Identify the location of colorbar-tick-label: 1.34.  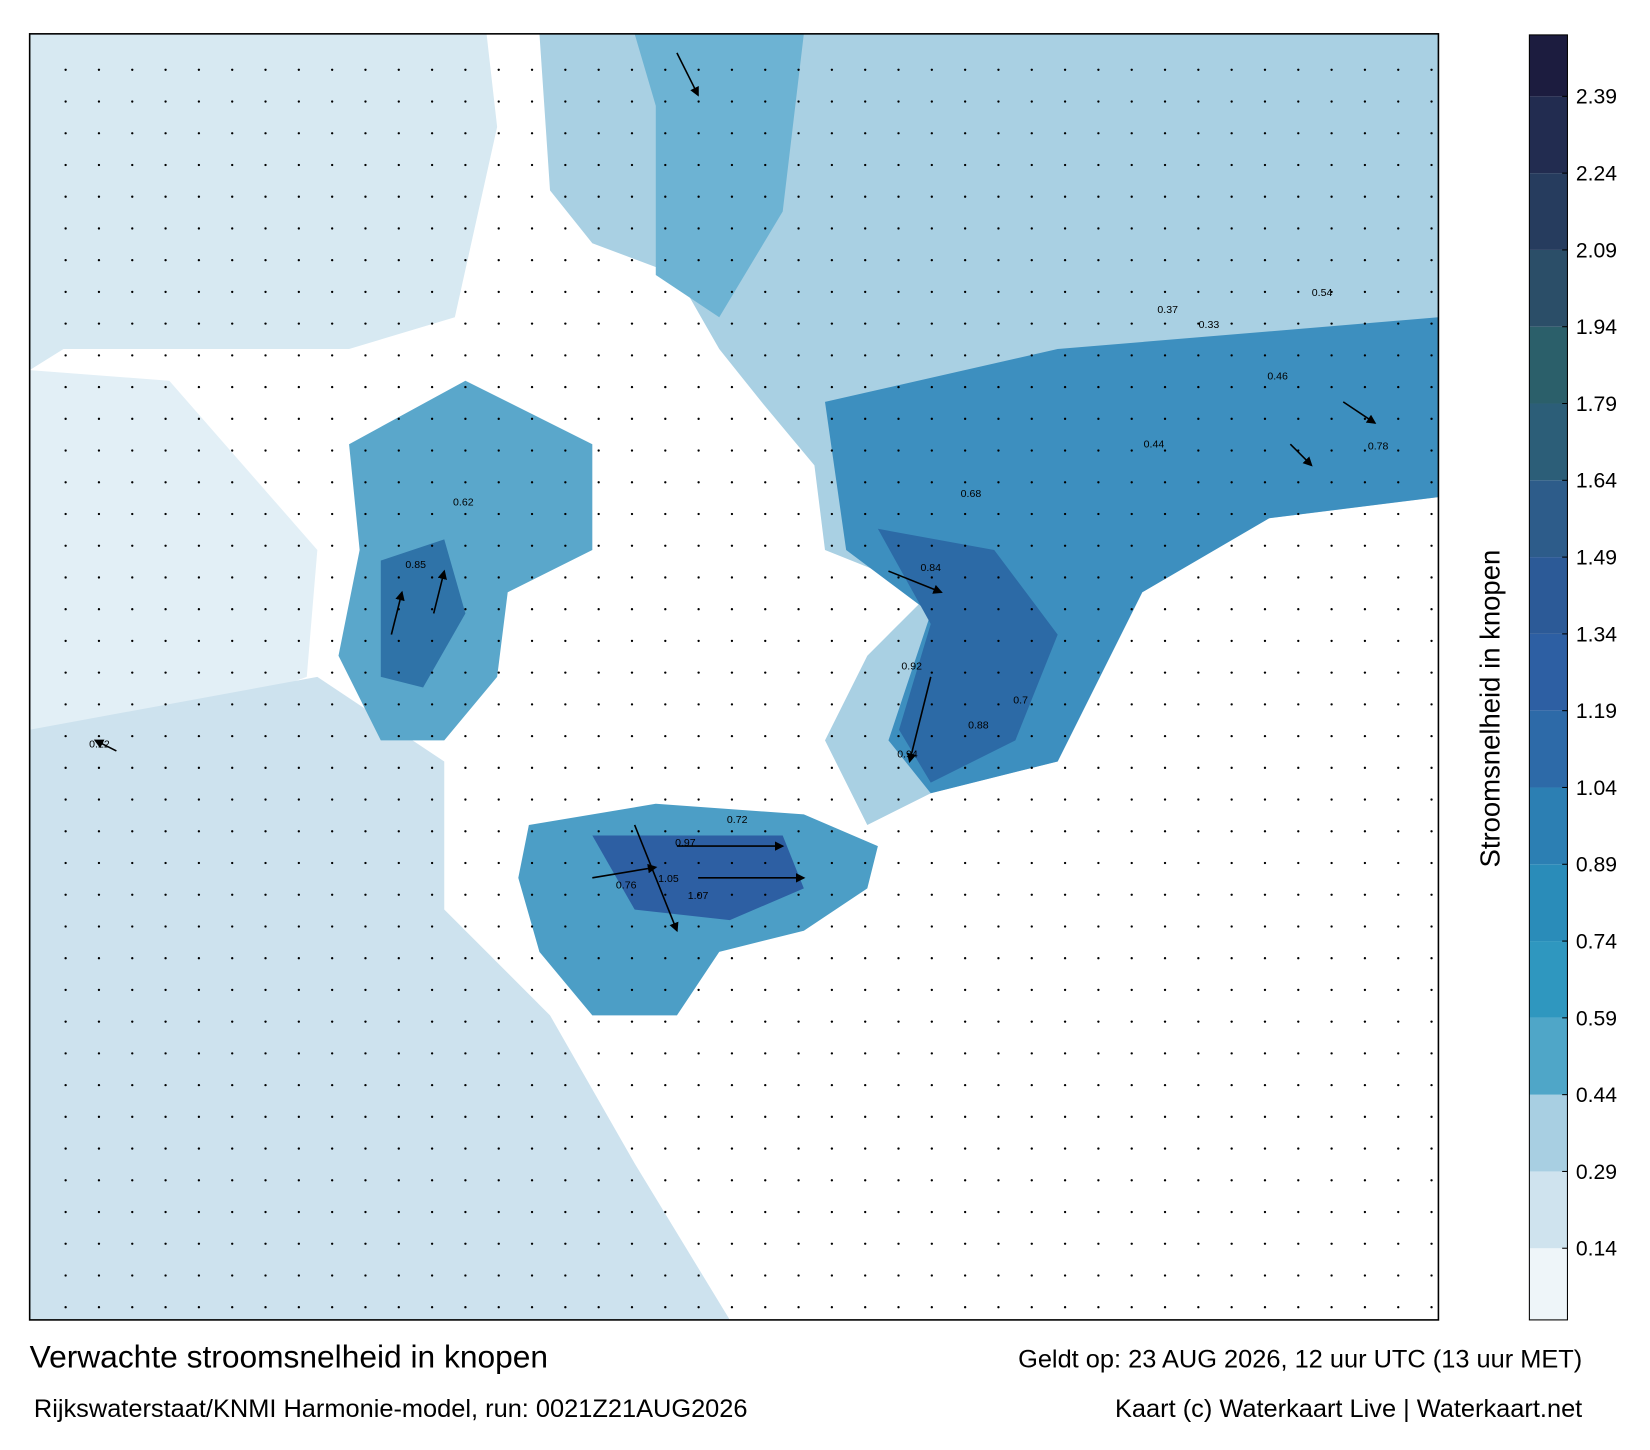
(1596, 634).